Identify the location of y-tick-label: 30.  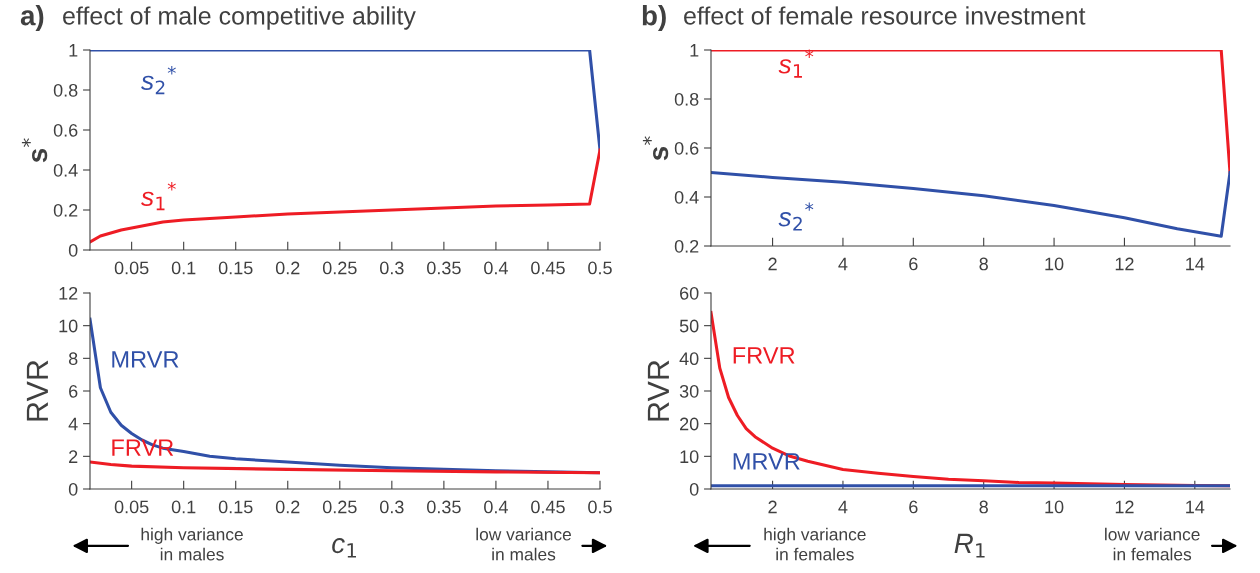
(689, 391).